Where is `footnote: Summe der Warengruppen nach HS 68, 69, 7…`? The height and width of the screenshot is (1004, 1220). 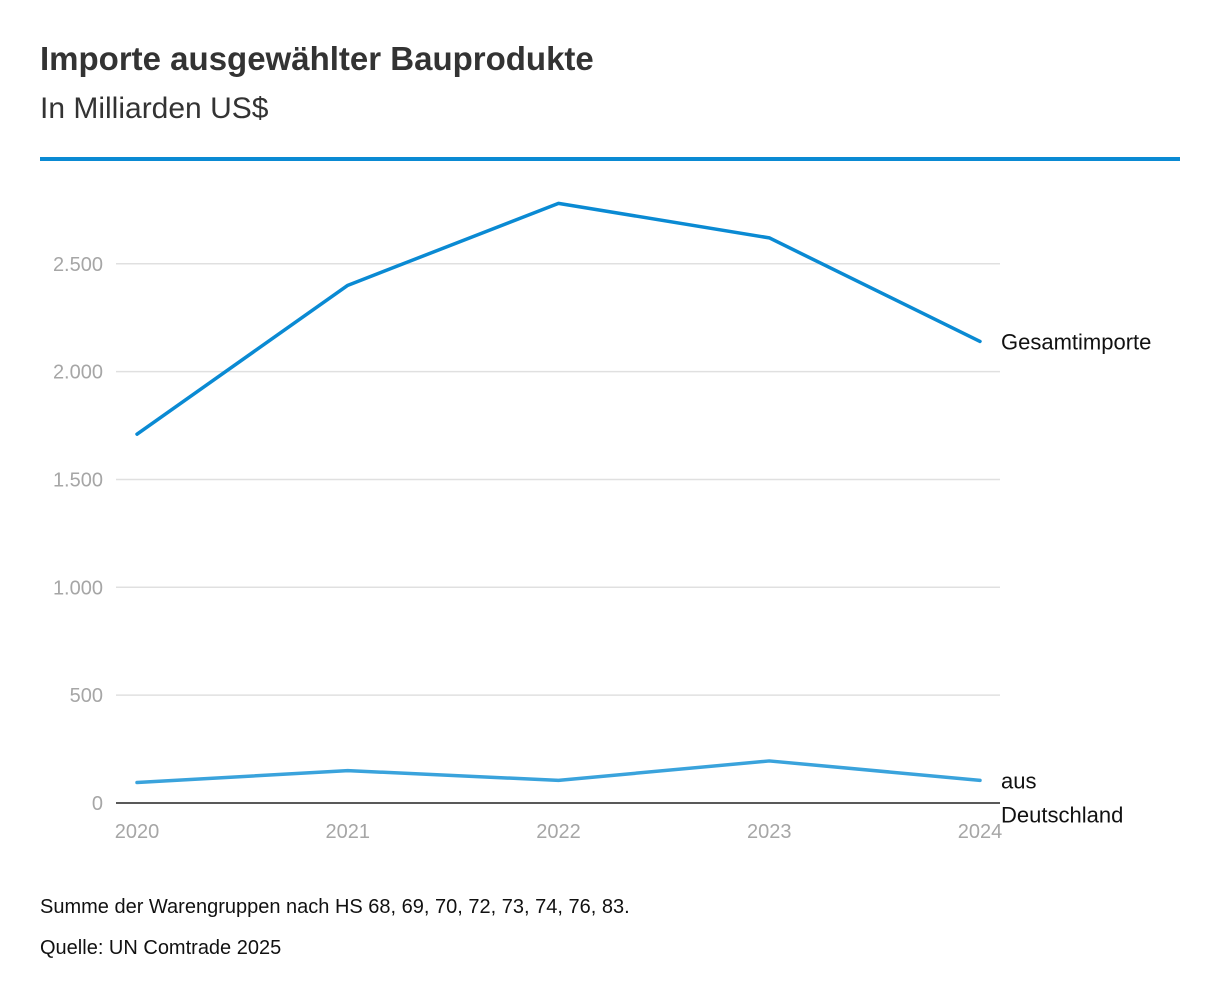 footnote: Summe der Warengruppen nach HS 68, 69, 7… is located at coordinates (335, 907).